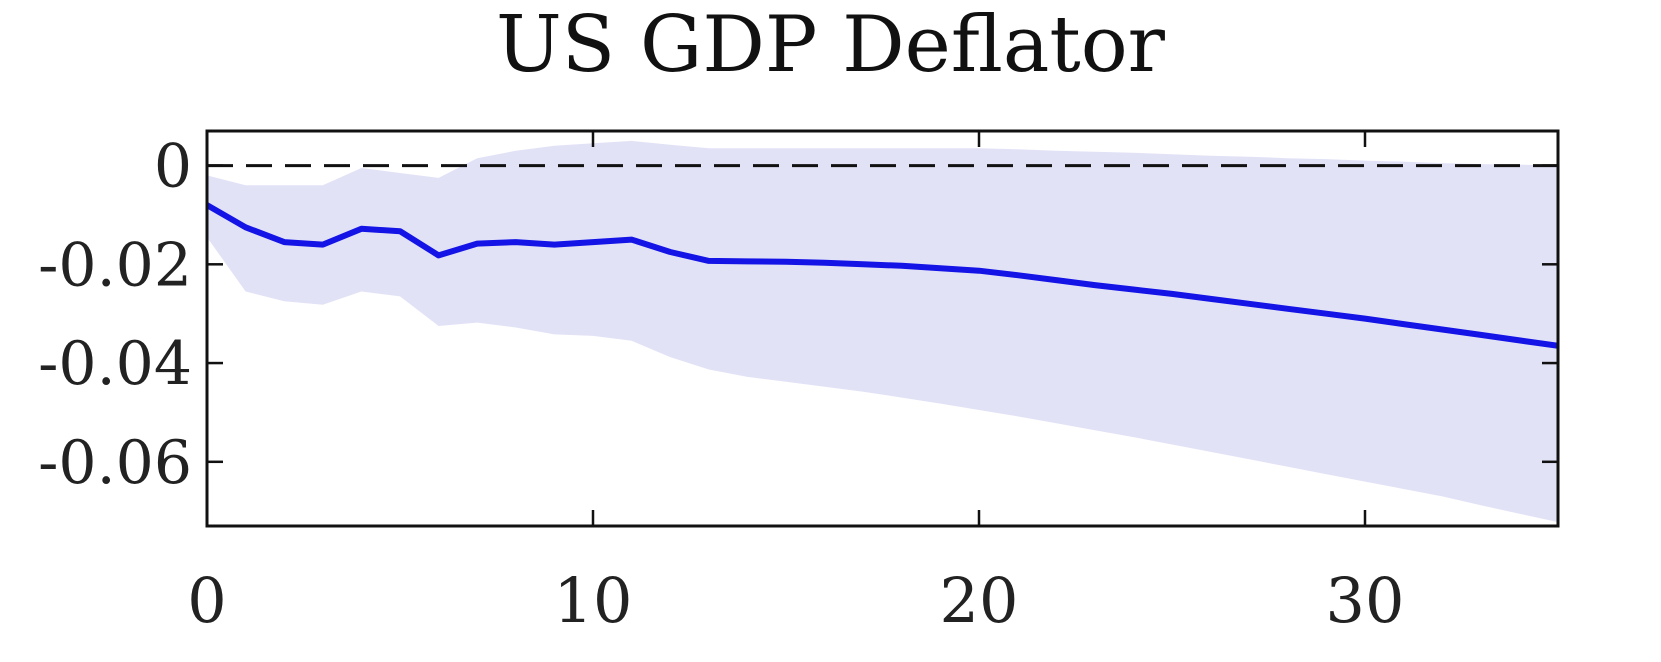 Image resolution: width=1661 pixels, height=662 pixels. Describe the element at coordinates (593, 600) in the screenshot. I see `x-tick-label: 10` at that location.